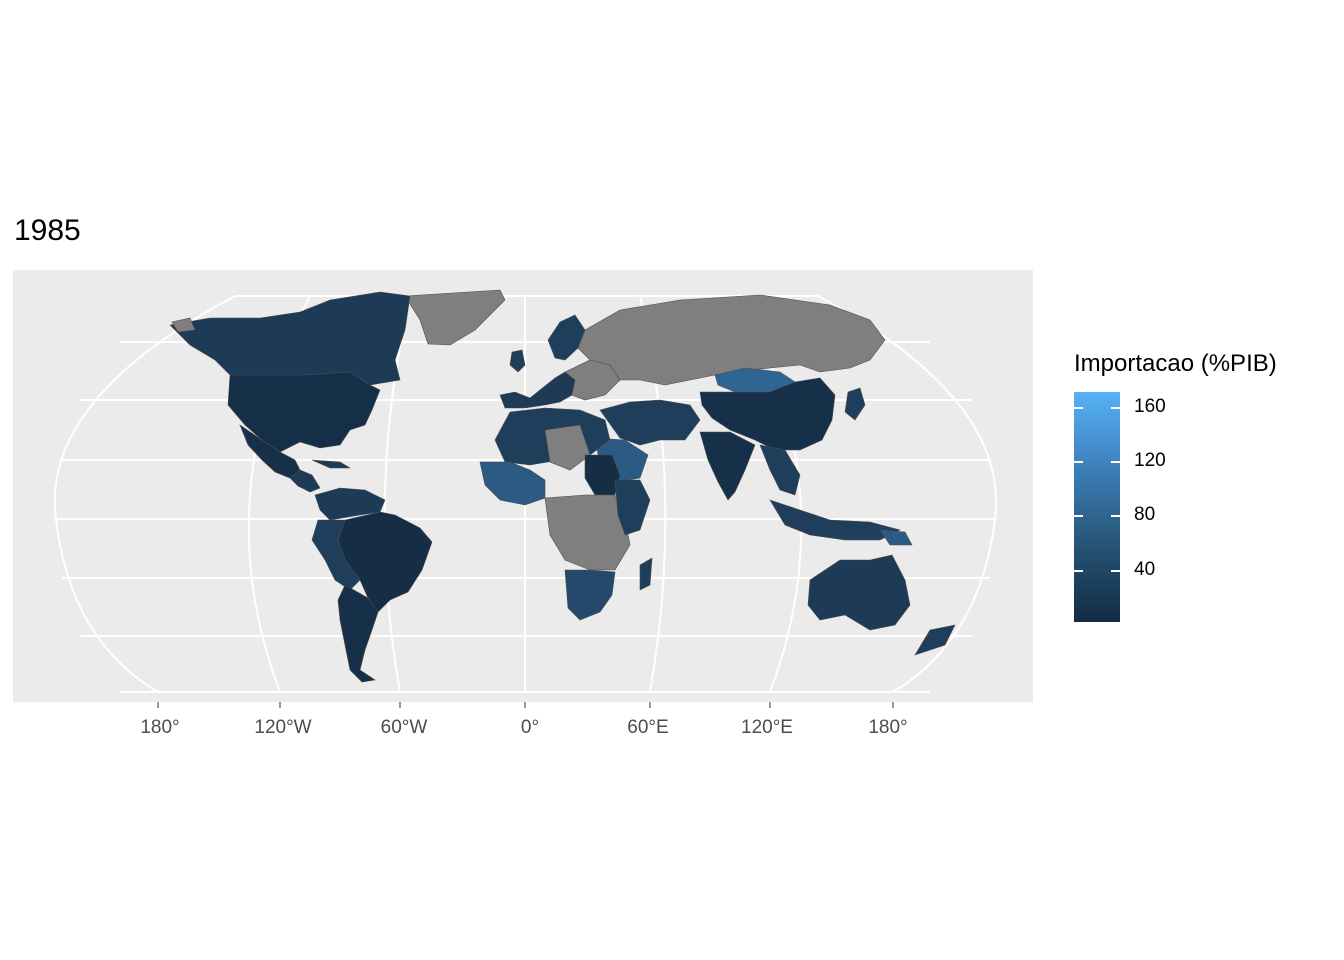  What do you see at coordinates (282, 727) in the screenshot?
I see `x-tick-label: 120°W` at bounding box center [282, 727].